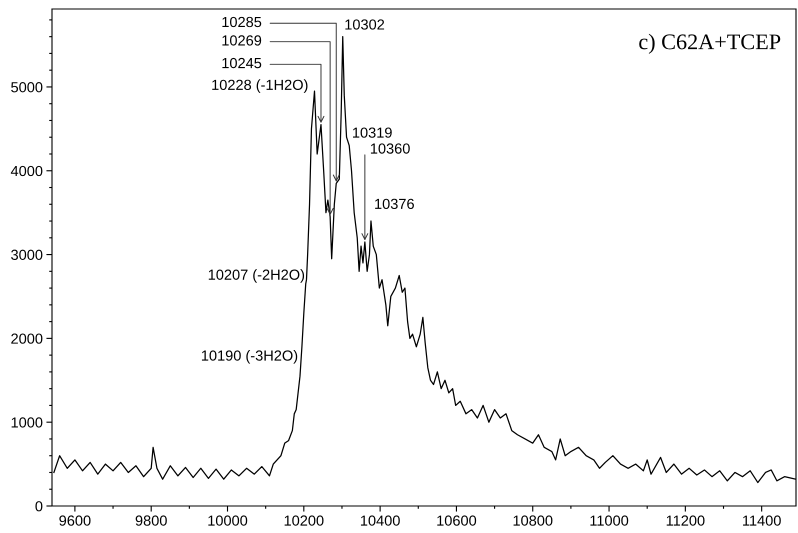 The width and height of the screenshot is (798, 533). What do you see at coordinates (26, 338) in the screenshot?
I see `y-tick-label: 2000` at bounding box center [26, 338].